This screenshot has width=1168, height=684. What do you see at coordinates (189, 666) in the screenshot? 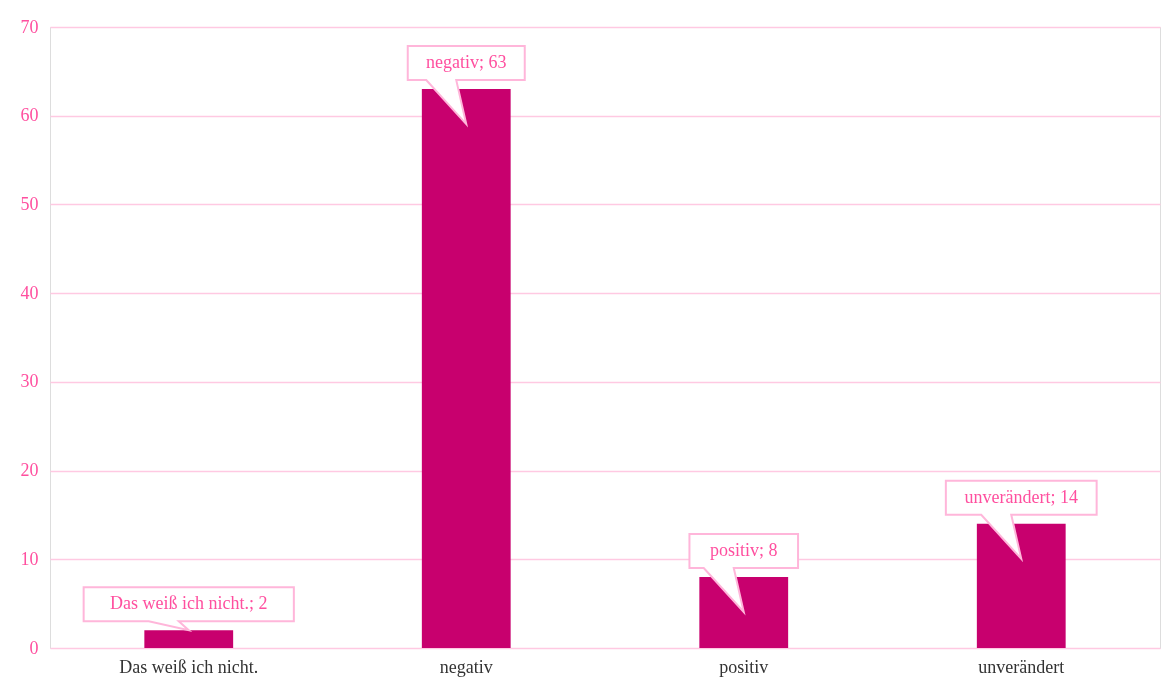
I see `x-tick-label: Das weiß ich nicht.` at bounding box center [189, 666].